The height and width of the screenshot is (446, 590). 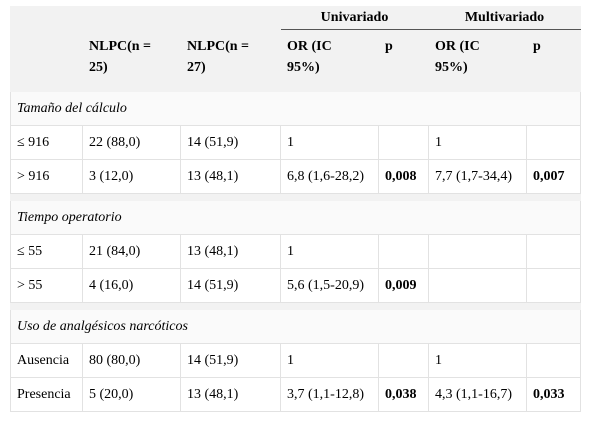 I want to click on column-header: NLPC(n = 27), so click(x=230, y=57).